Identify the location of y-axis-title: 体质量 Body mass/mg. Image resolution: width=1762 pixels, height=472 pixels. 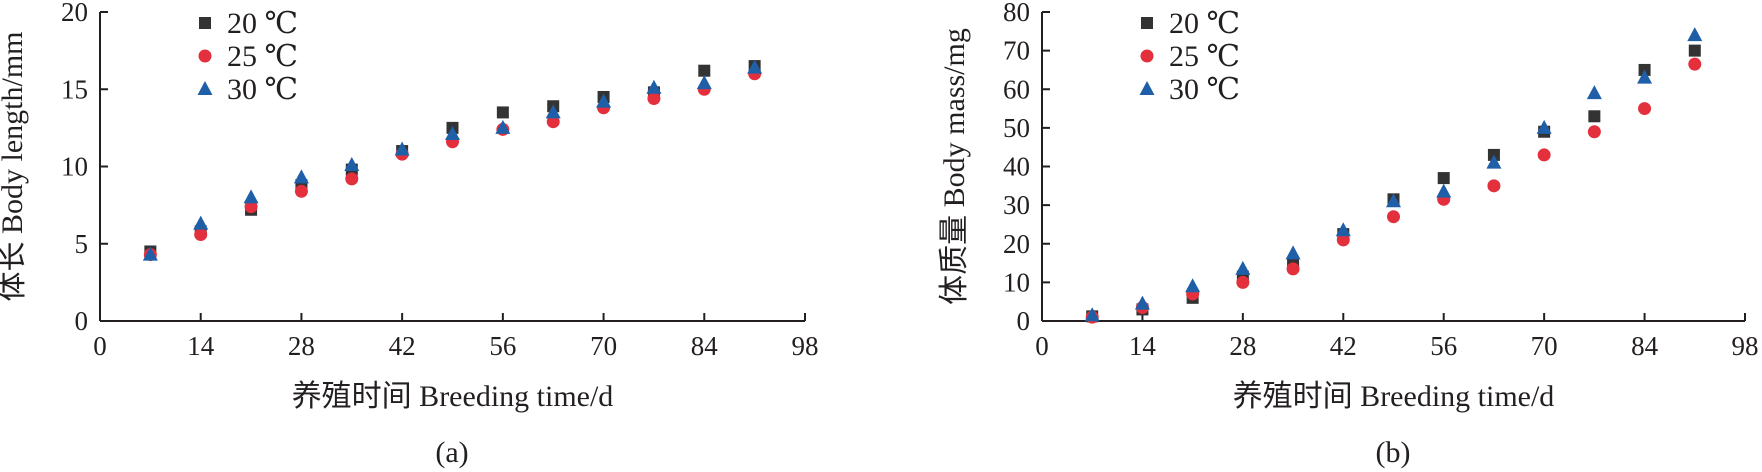
(954, 166).